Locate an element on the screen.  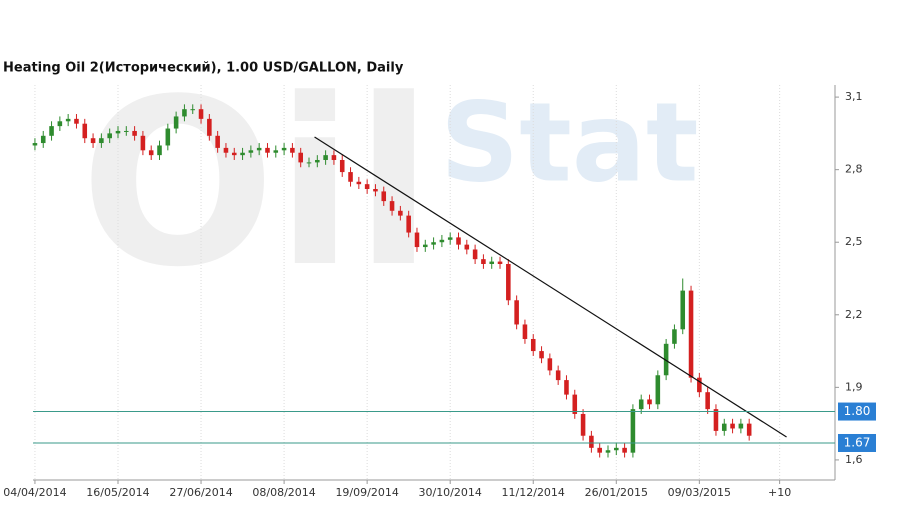
level-label: 1.80 is located at coordinates (857, 411).